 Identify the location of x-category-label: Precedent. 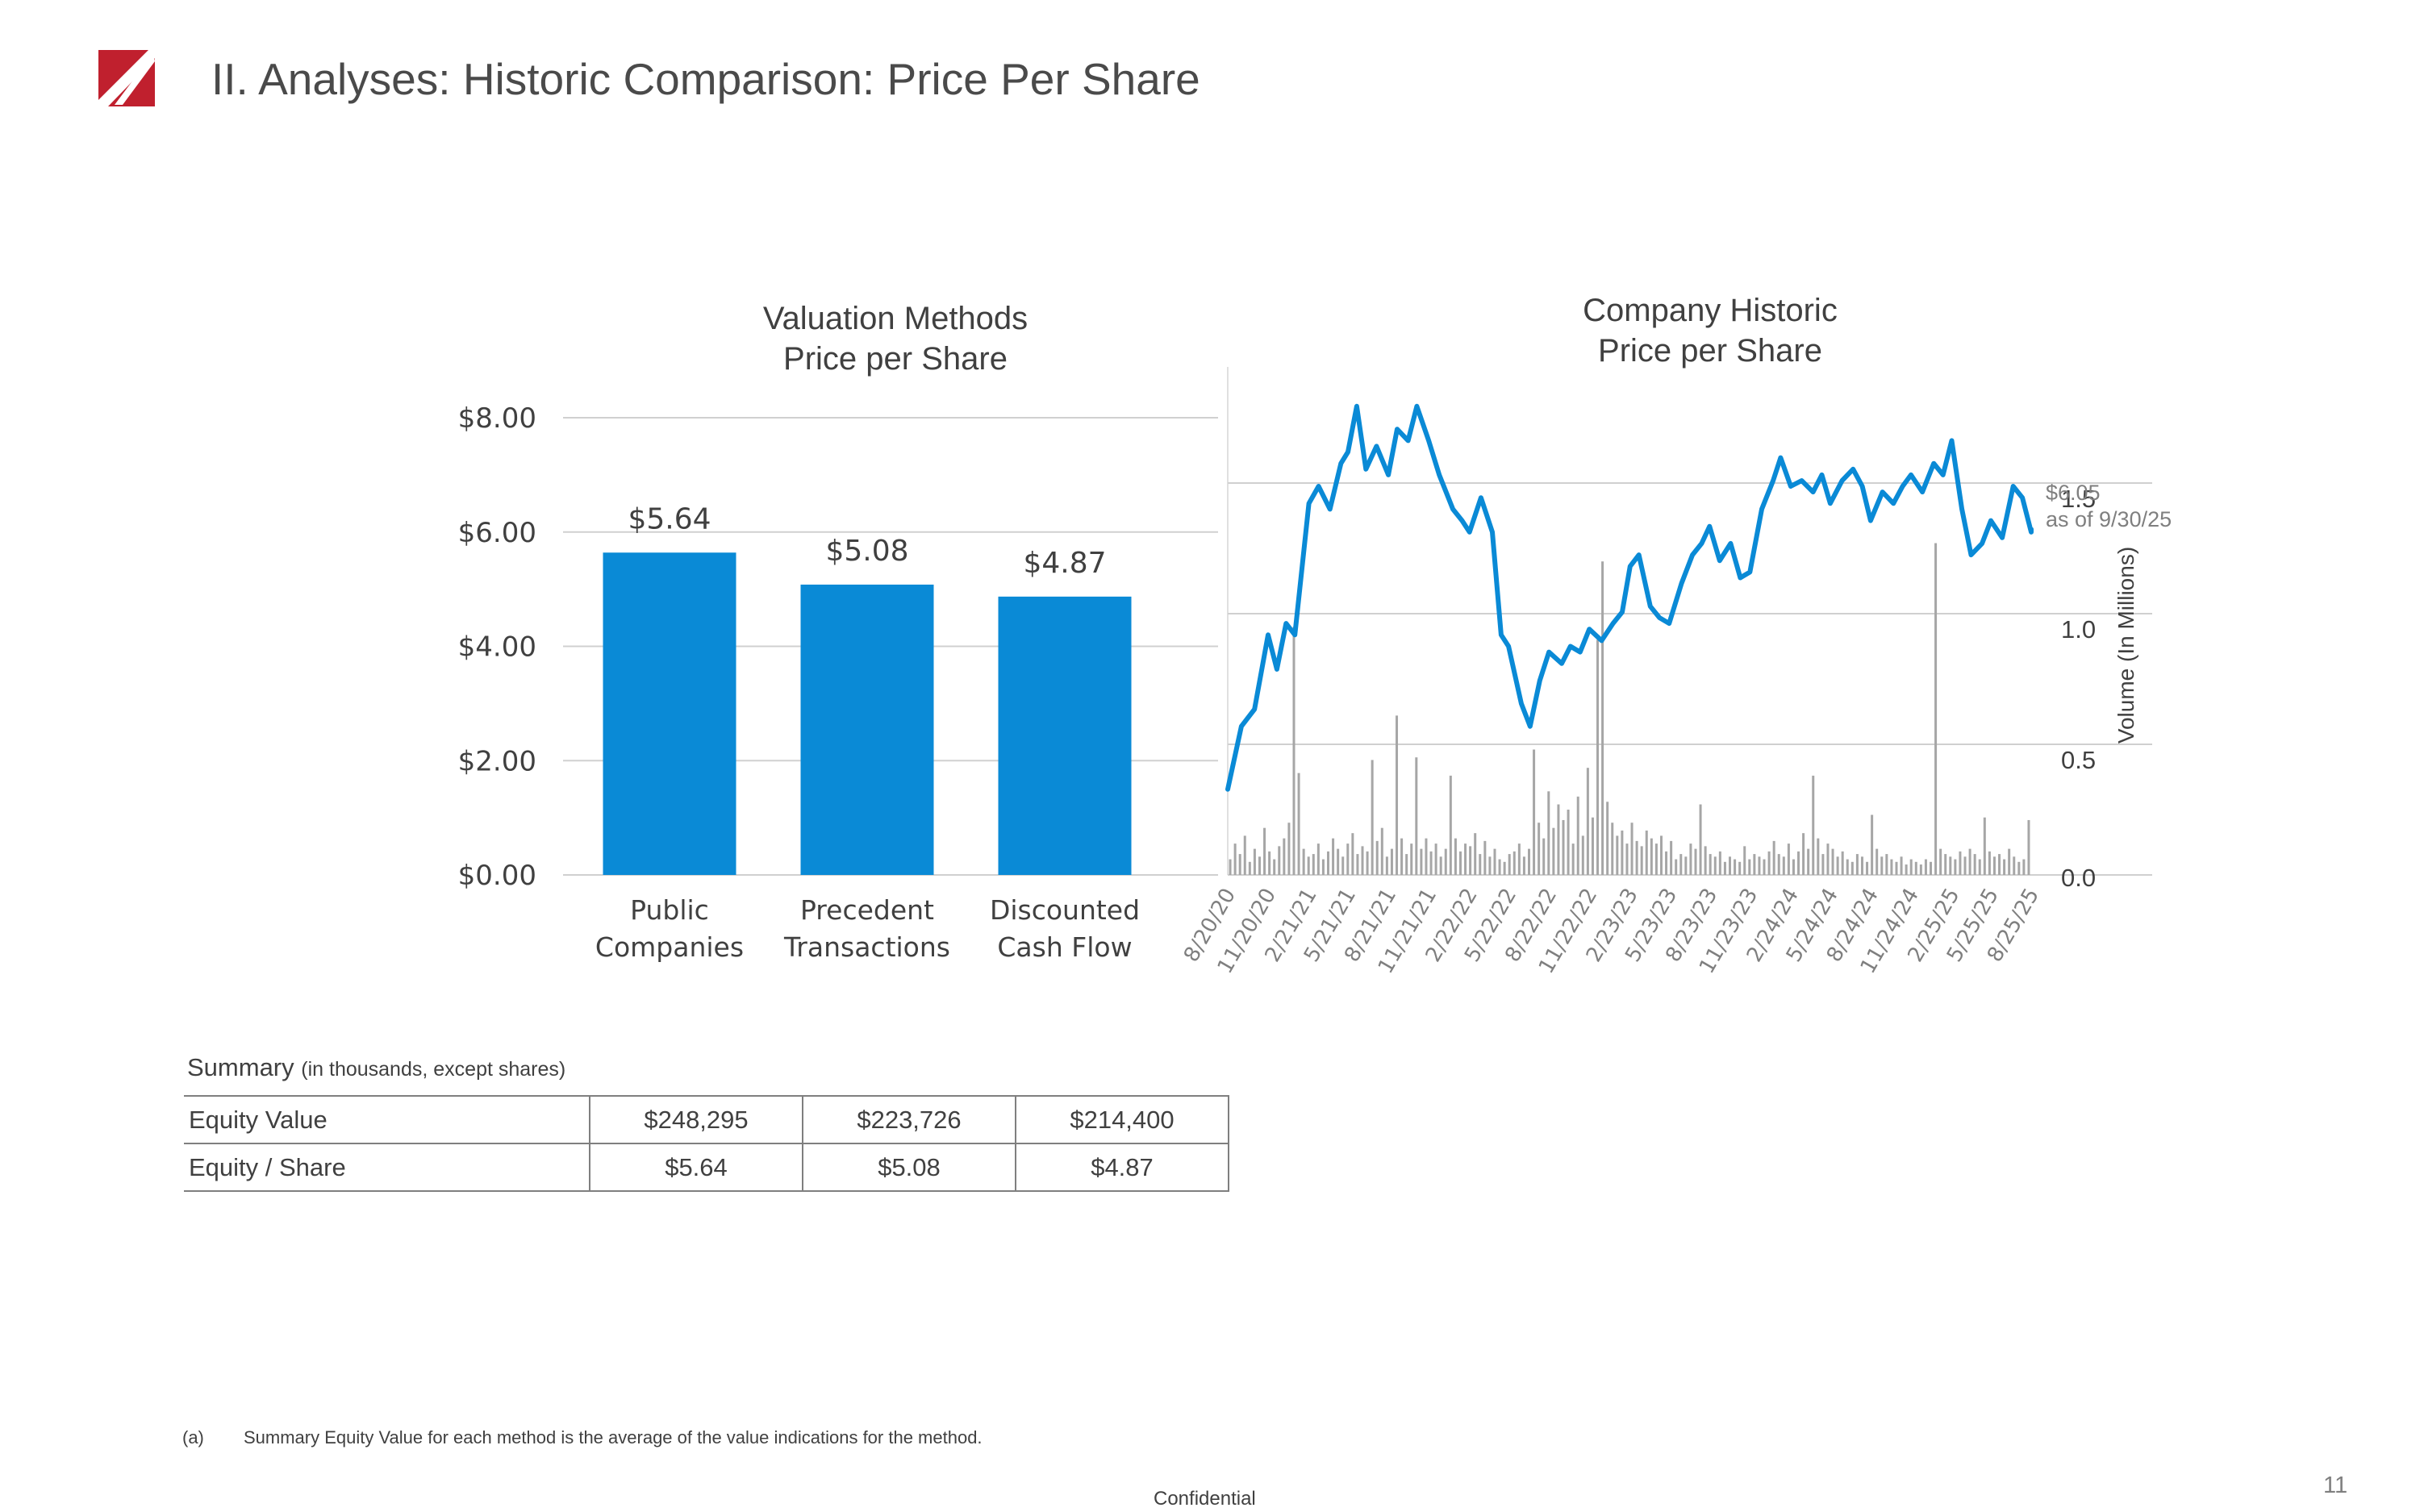
(867, 910).